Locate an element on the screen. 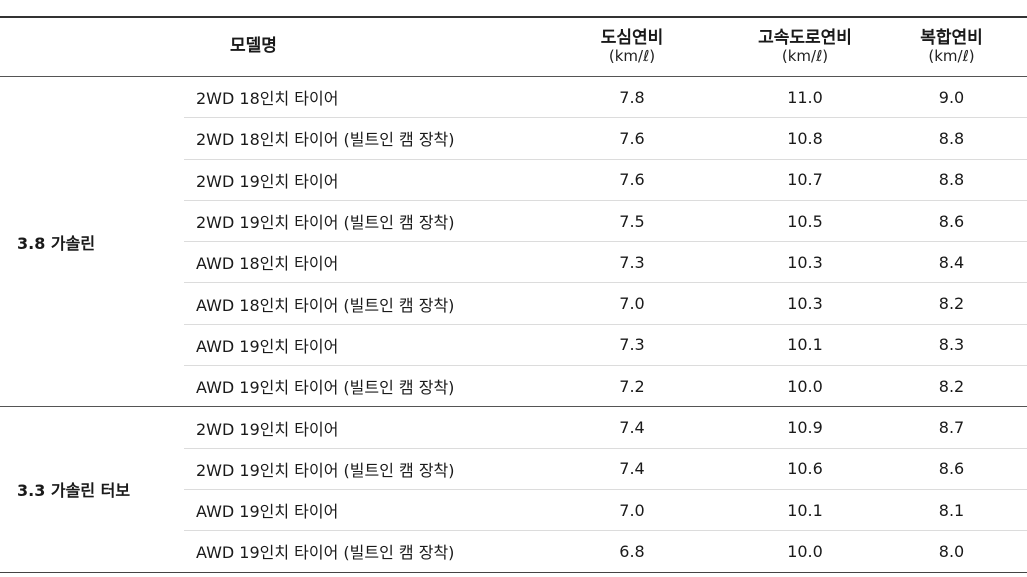 The image size is (1027, 577). table-row: AWD 19인치 타이어 (빌트인 캠 장착) 6.8 10.0 8.0 is located at coordinates (513, 551).